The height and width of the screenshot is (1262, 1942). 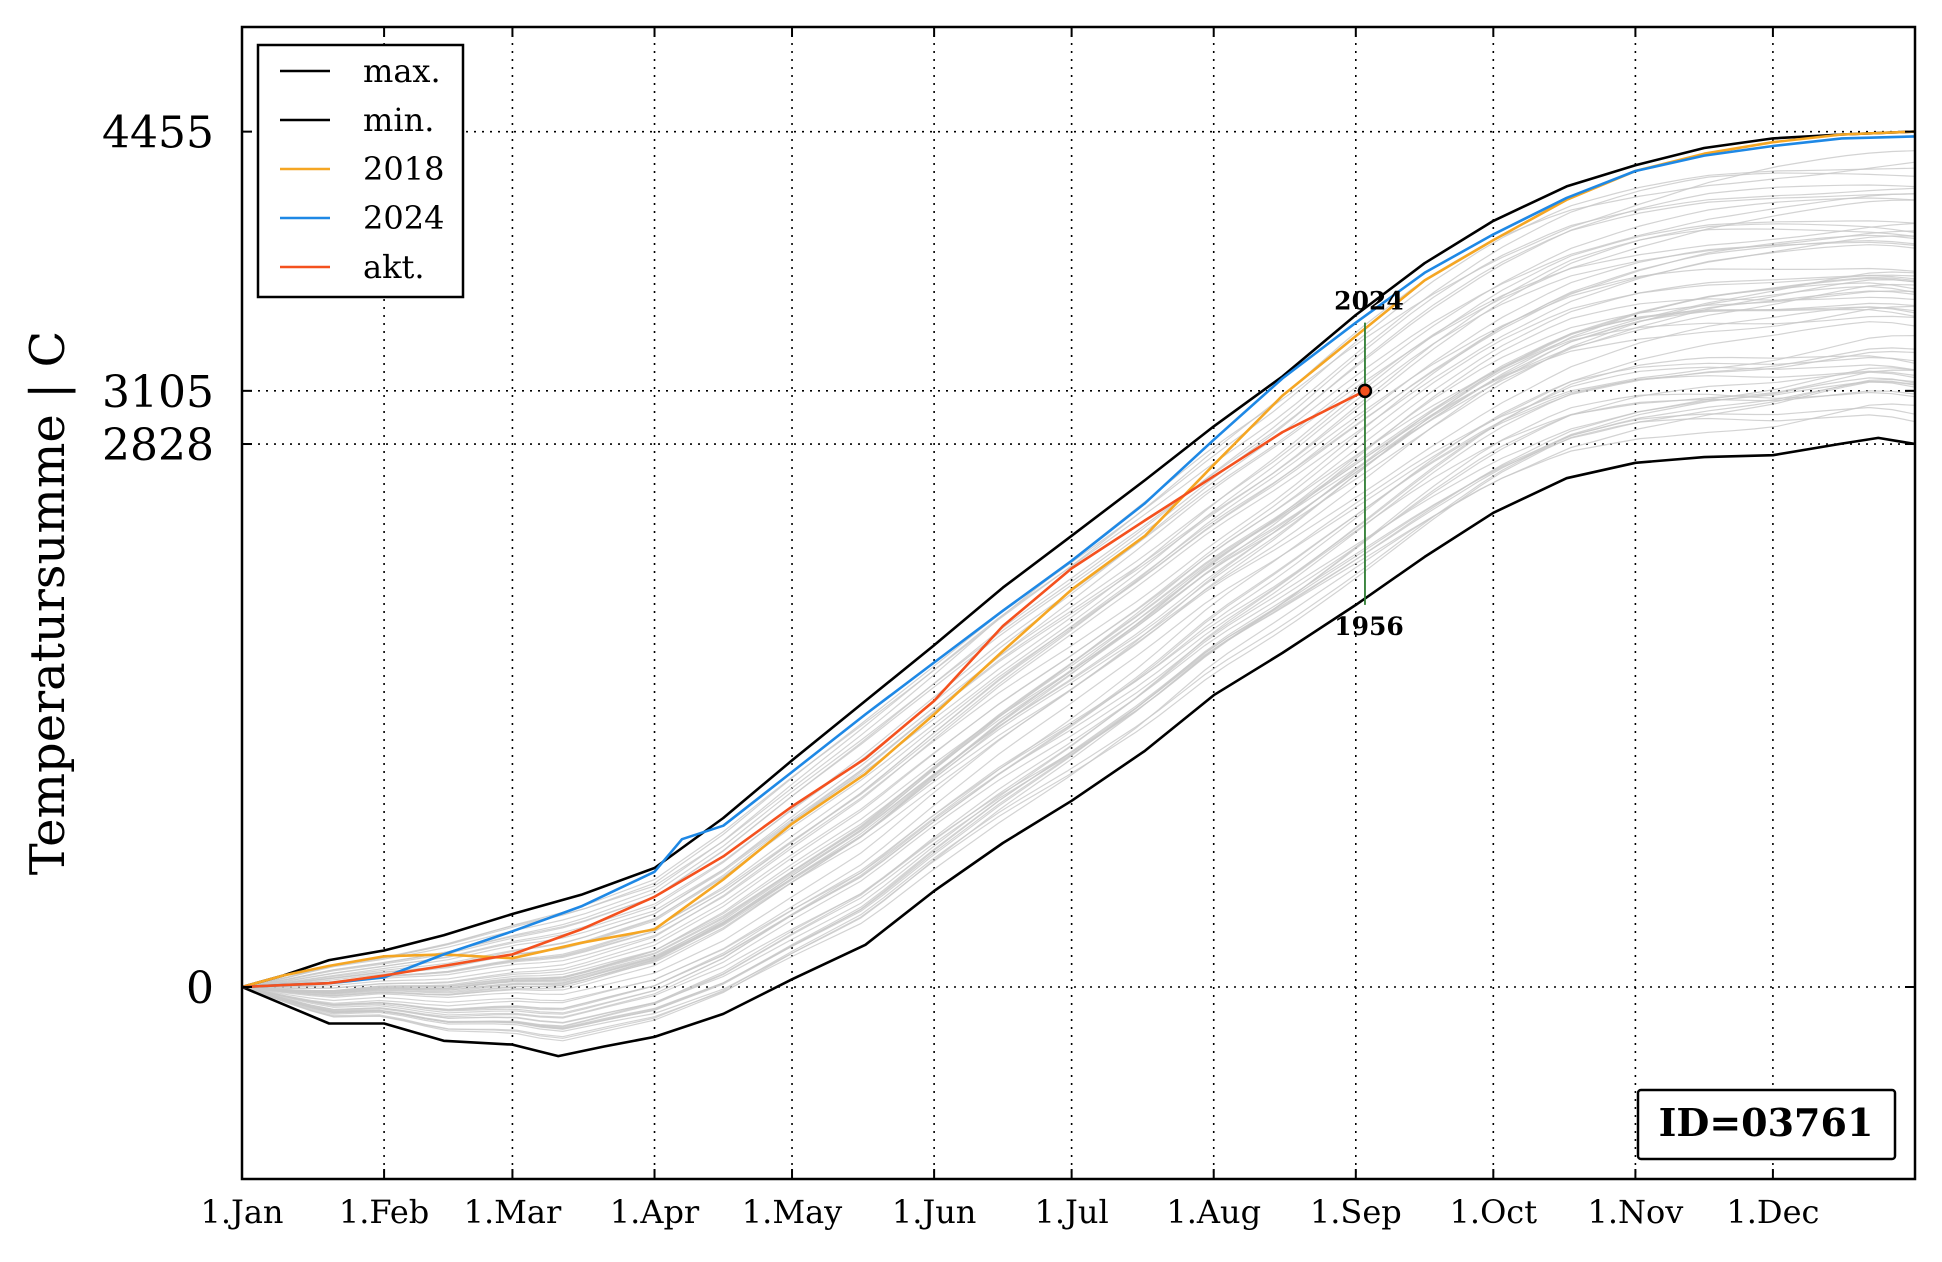 I want to click on id-annotation-box, so click(x=1766, y=1124).